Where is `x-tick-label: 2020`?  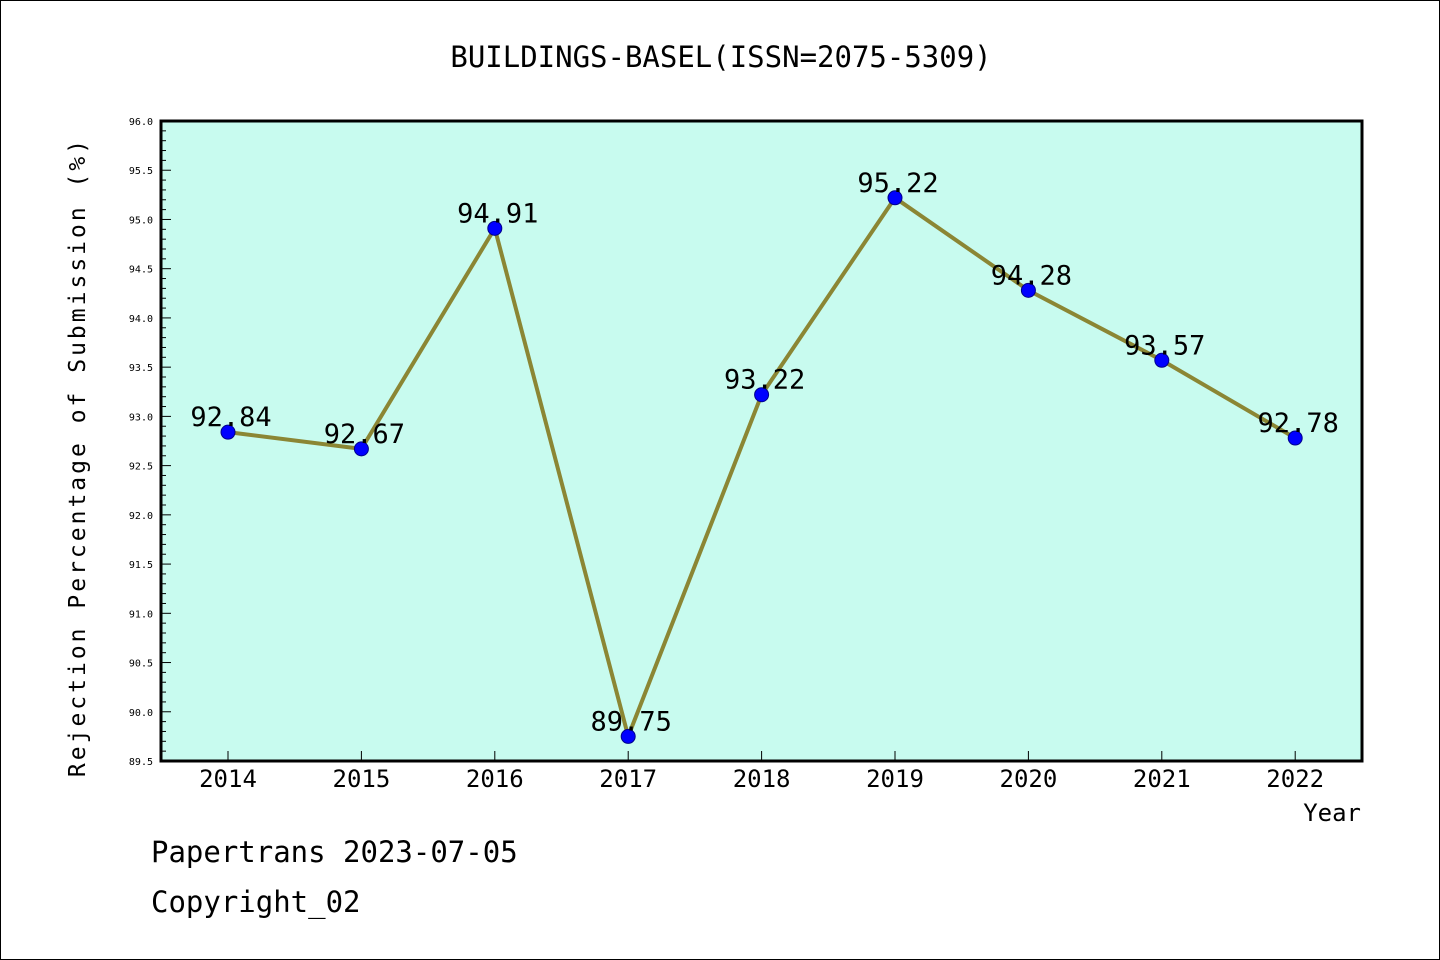 x-tick-label: 2020 is located at coordinates (1029, 779).